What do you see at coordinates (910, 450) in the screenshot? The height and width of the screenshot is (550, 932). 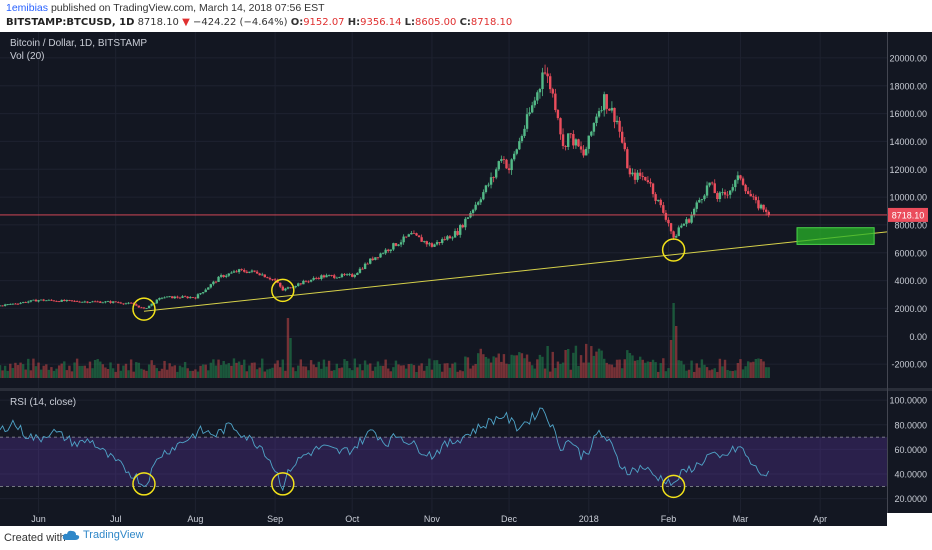 I see `rsi-tick-label: 60.0000` at bounding box center [910, 450].